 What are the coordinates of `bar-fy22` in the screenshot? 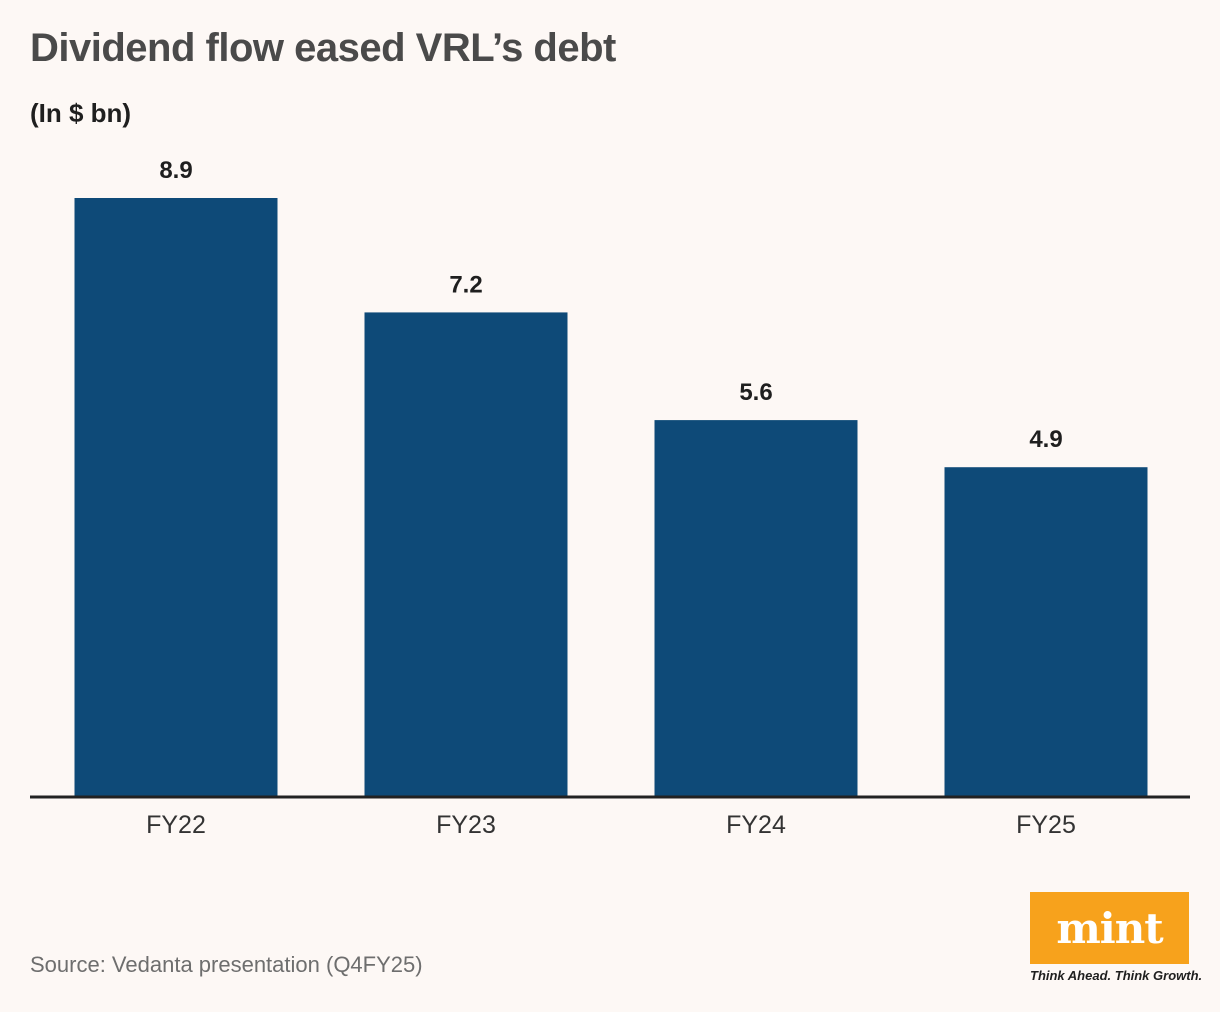 It's located at (176, 497).